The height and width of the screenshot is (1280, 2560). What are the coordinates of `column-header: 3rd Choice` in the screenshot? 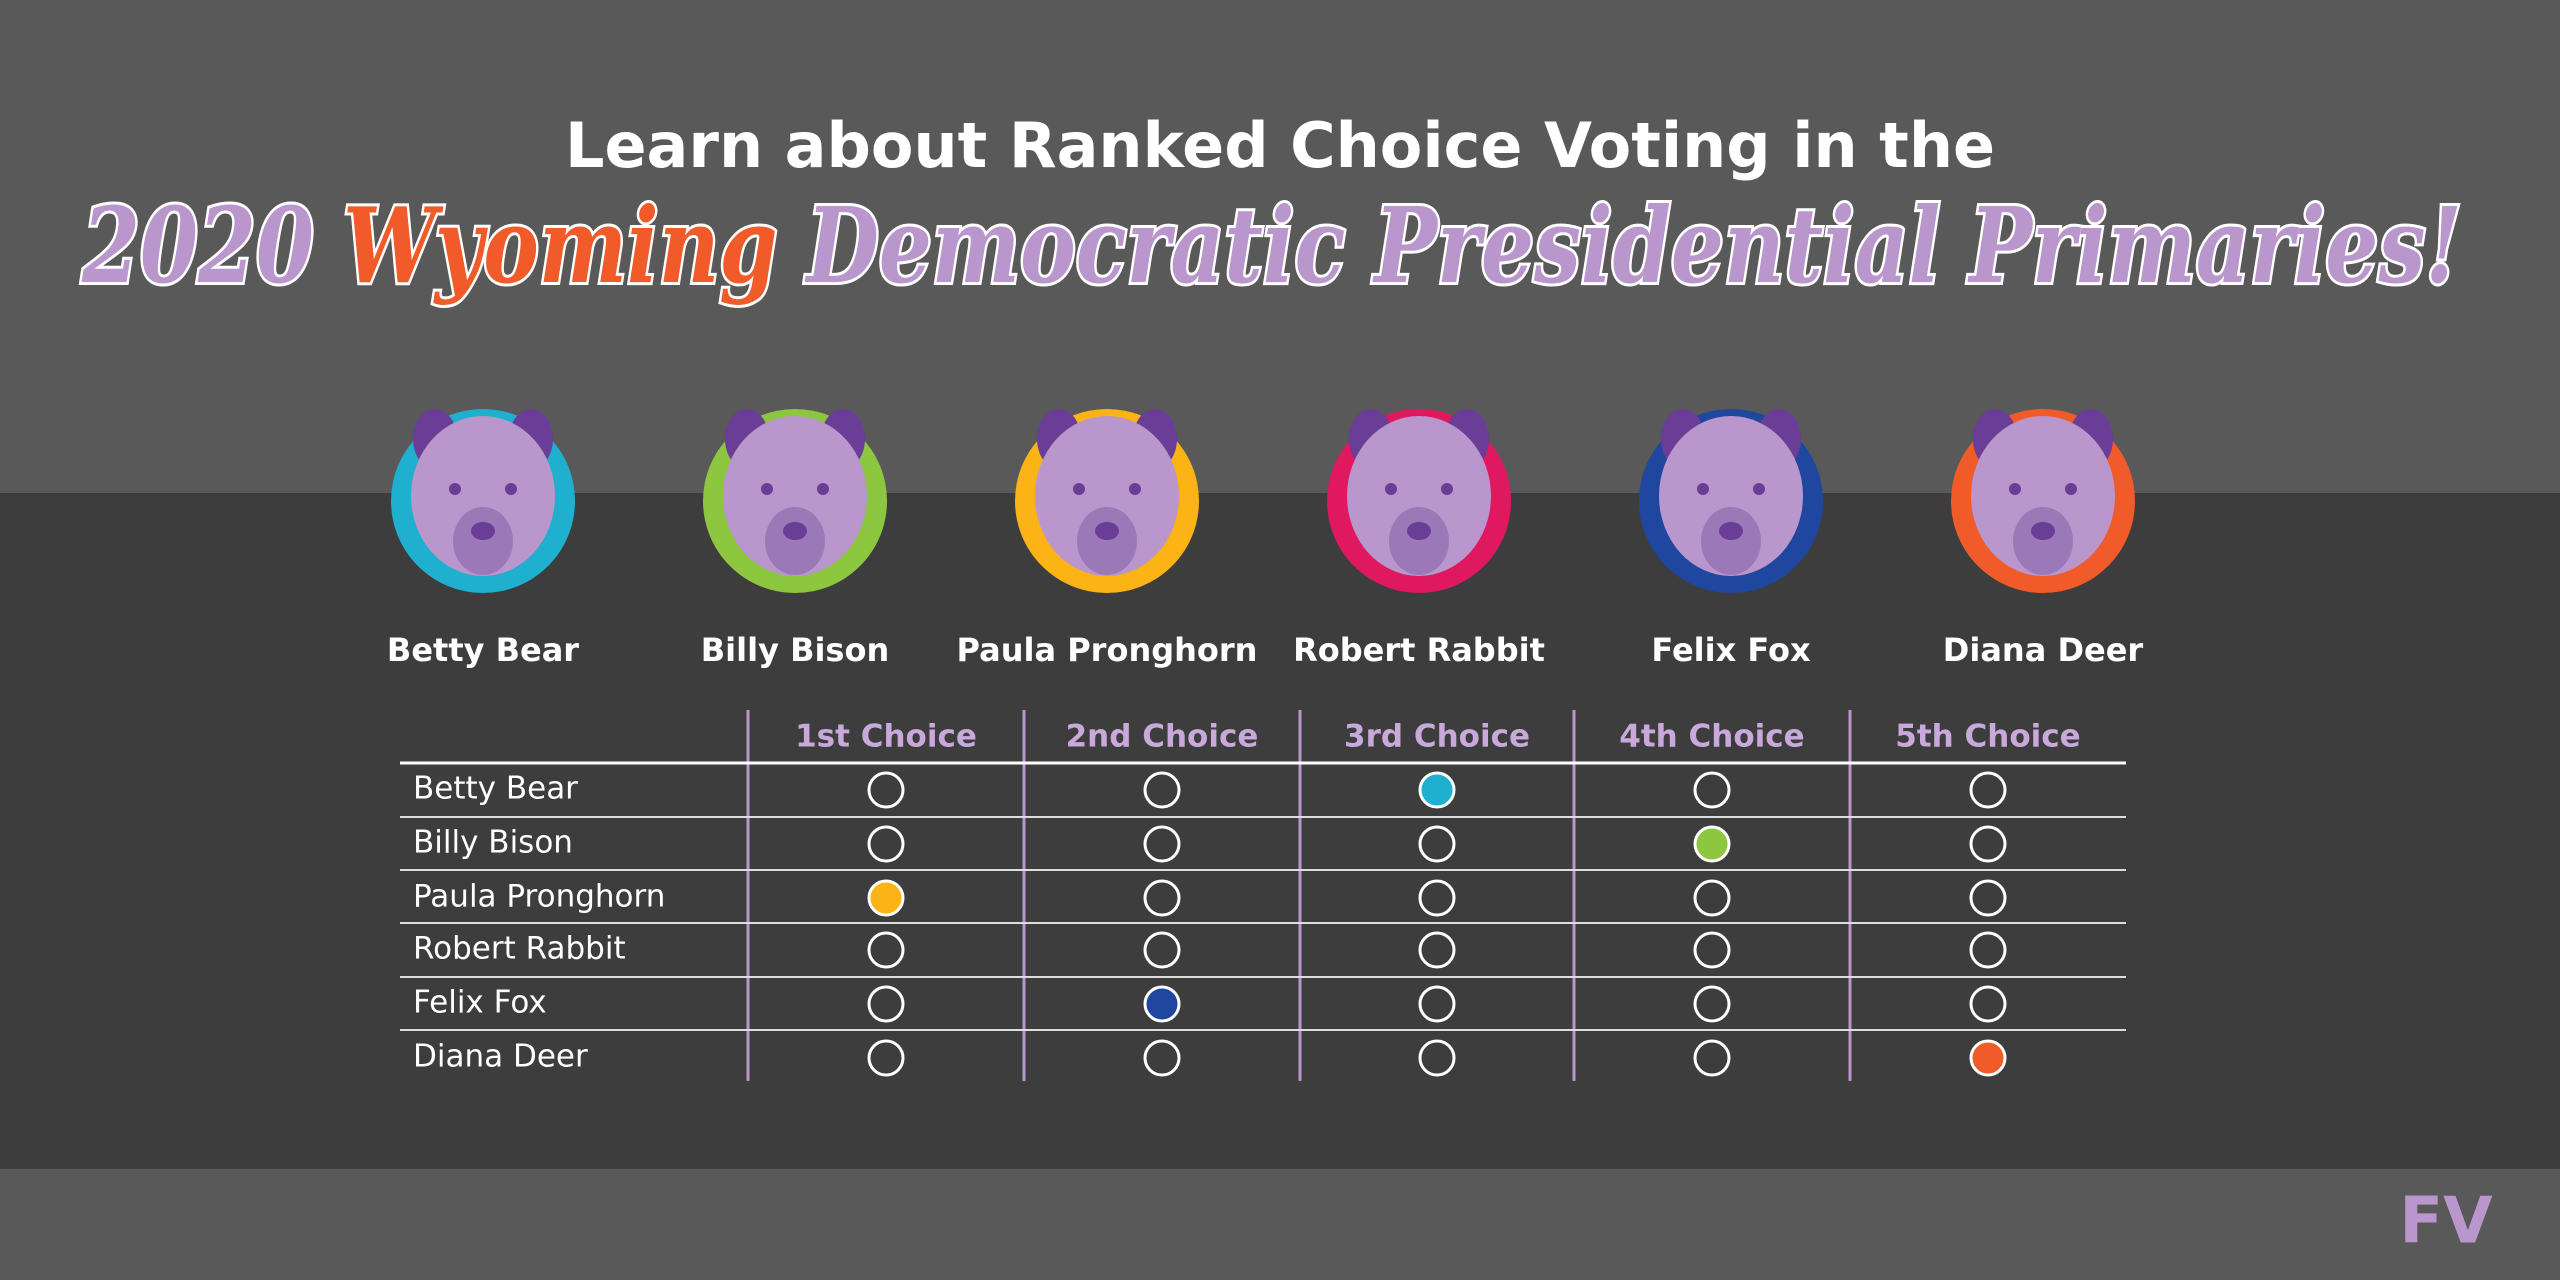 It's located at (1437, 737).